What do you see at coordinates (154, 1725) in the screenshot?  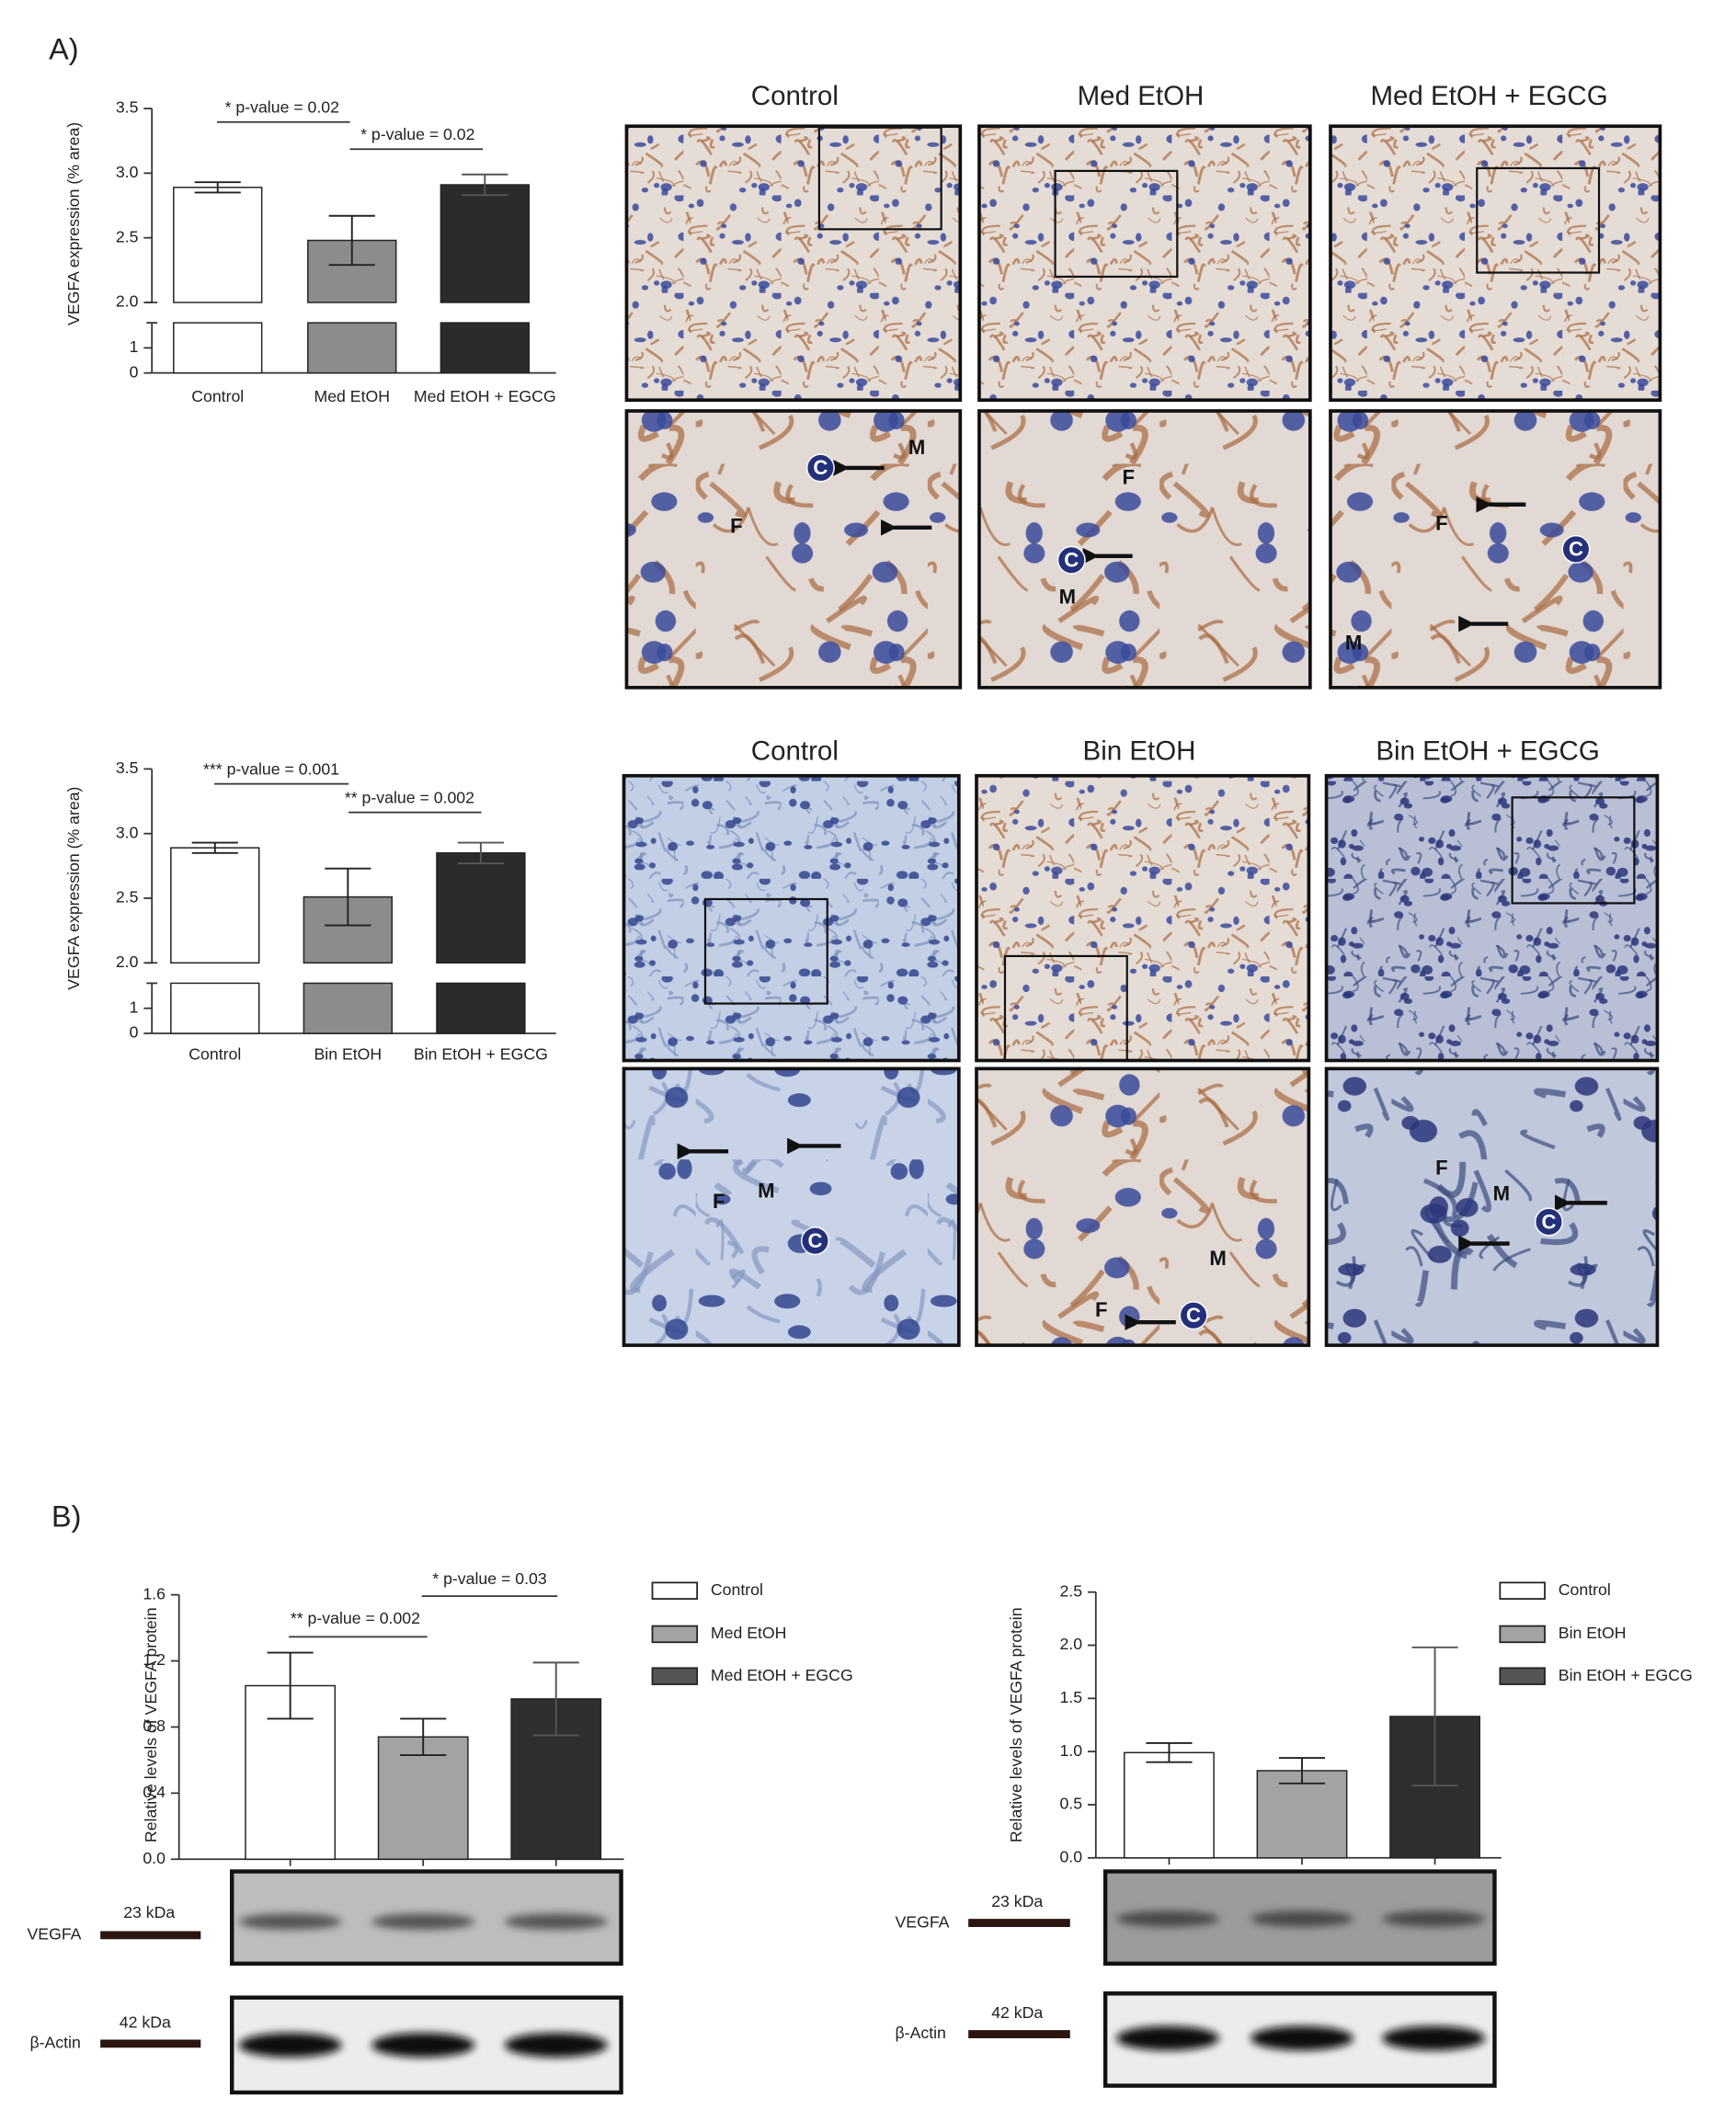 I see `y-tick-label: 0.8` at bounding box center [154, 1725].